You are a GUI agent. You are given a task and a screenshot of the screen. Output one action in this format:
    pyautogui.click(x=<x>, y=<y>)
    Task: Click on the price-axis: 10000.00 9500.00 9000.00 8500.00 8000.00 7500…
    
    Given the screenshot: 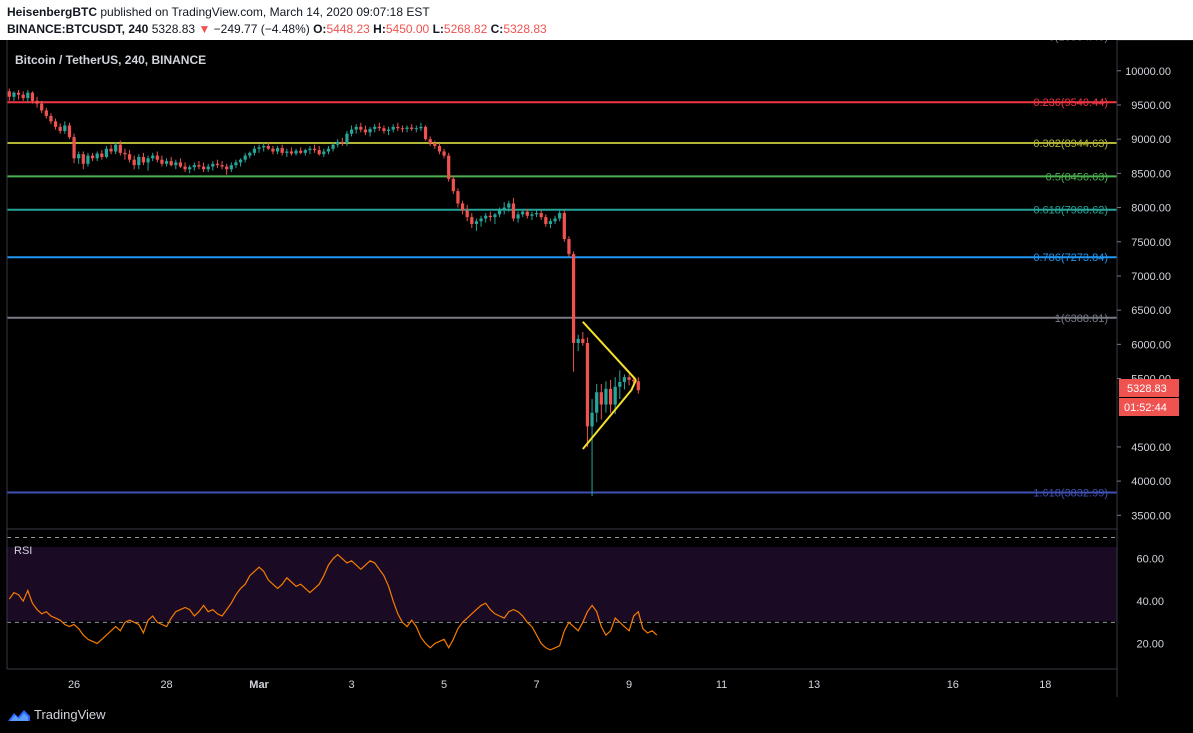 What is the action you would take?
    pyautogui.click(x=1144, y=294)
    